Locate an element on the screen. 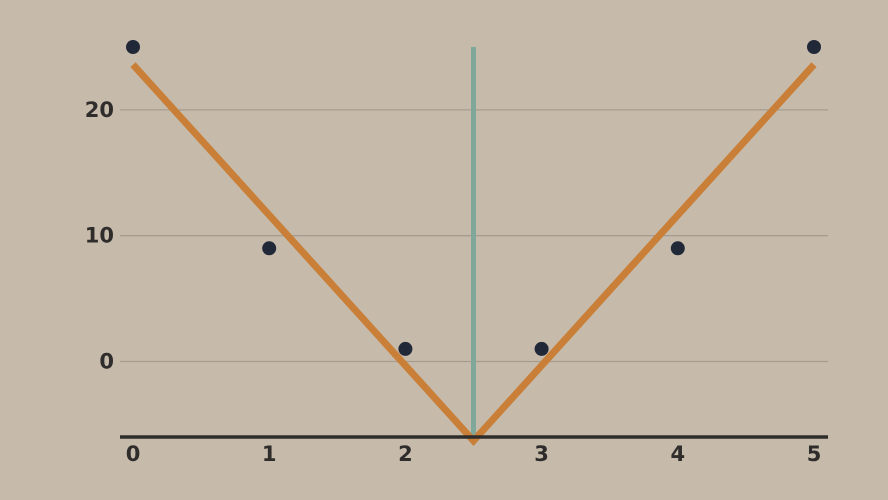 The height and width of the screenshot is (500, 888). y-tick-label-20: 20 is located at coordinates (99, 110).